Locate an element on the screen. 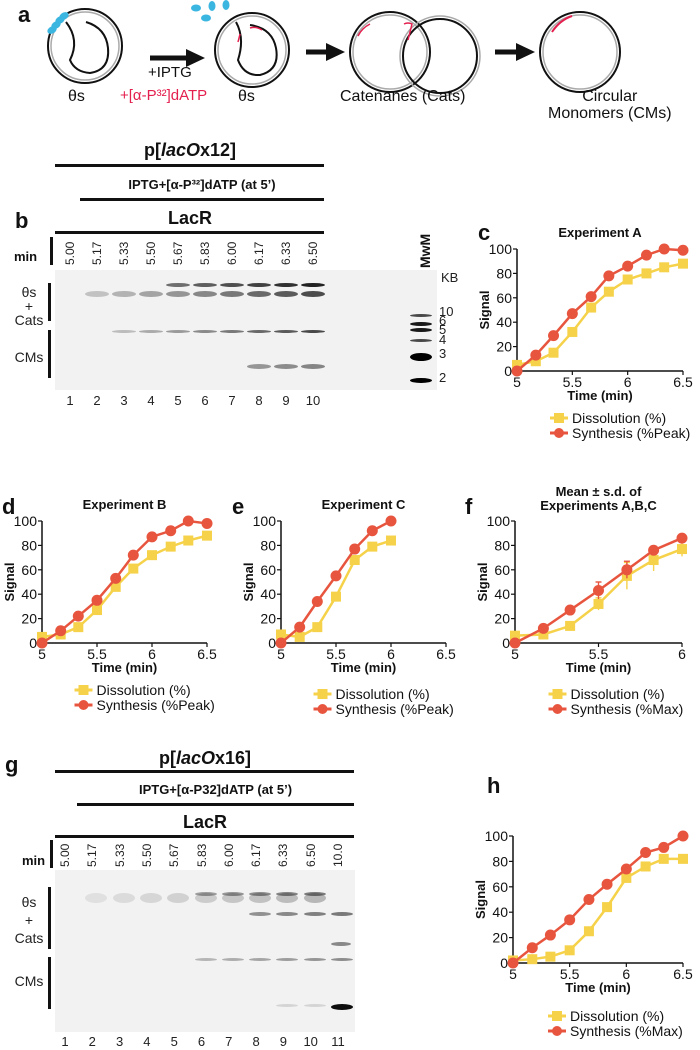 This screenshot has height=1050, width=700. legend-marker-circle is located at coordinates (557, 1031).